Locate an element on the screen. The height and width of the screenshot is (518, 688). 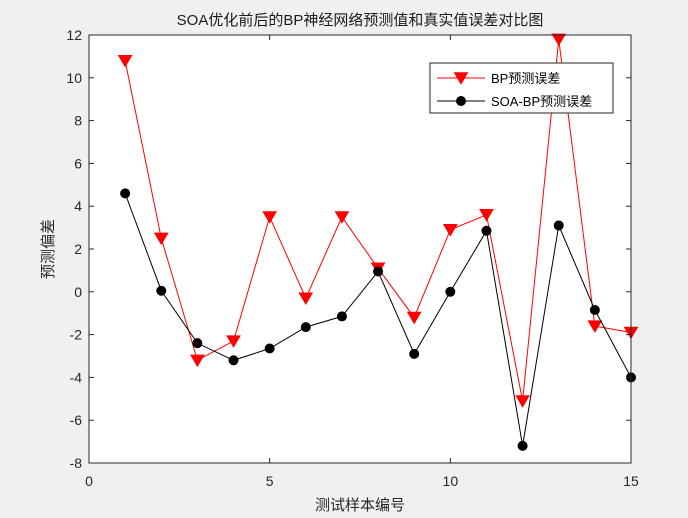
y-tick-label: 6 is located at coordinates (78, 163).